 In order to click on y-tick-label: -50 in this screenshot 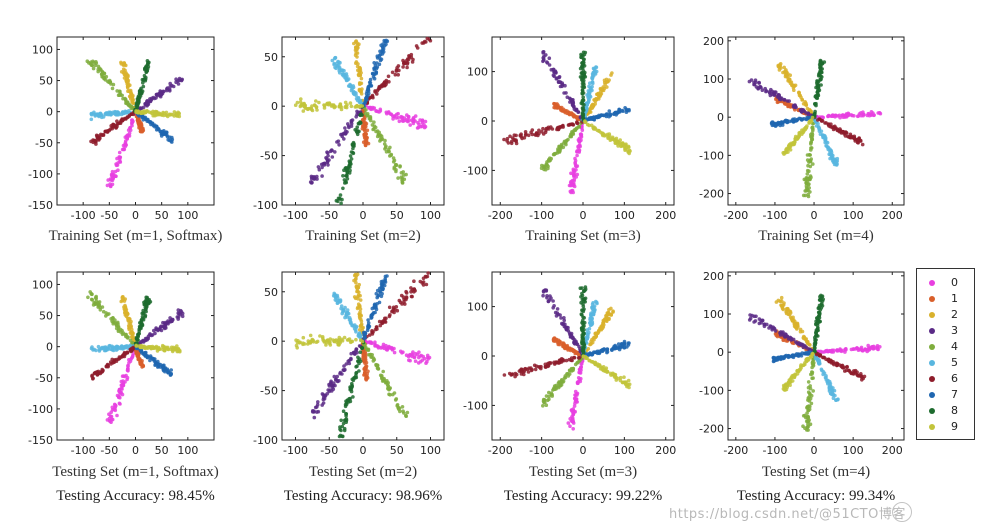, I will do `click(269, 156)`.